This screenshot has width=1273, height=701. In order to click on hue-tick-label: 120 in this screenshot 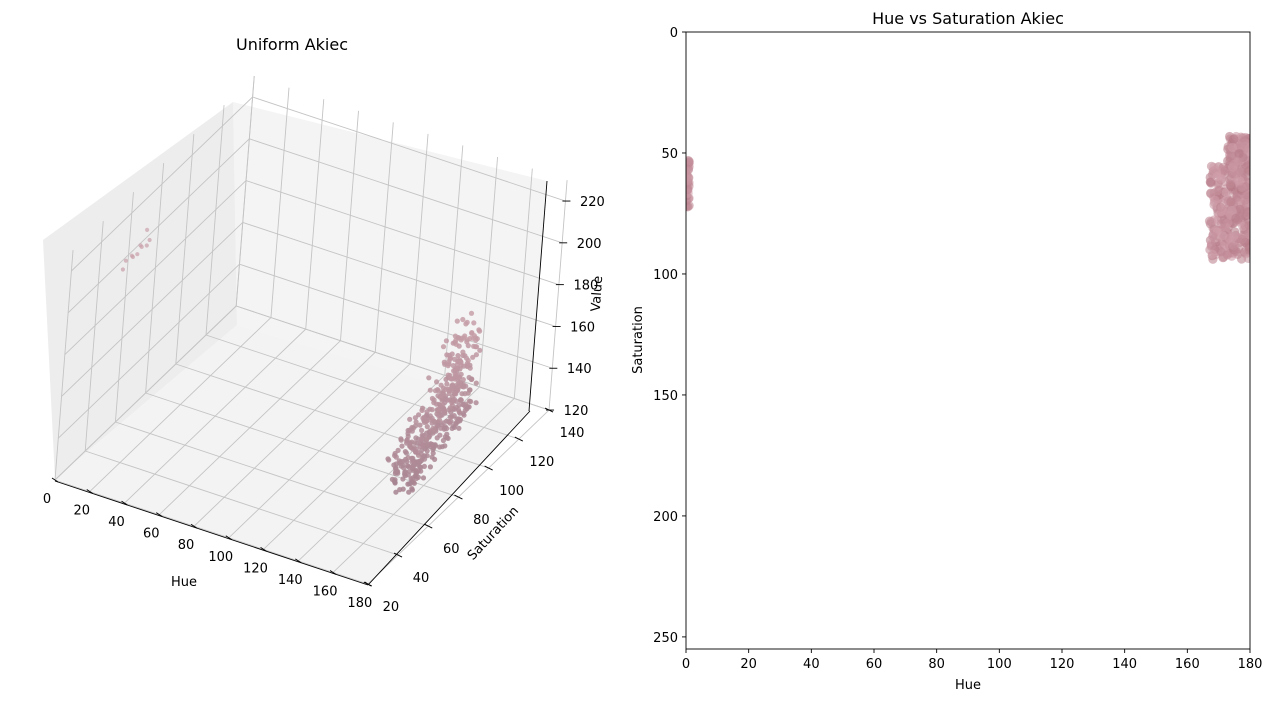, I will do `click(255, 568)`.